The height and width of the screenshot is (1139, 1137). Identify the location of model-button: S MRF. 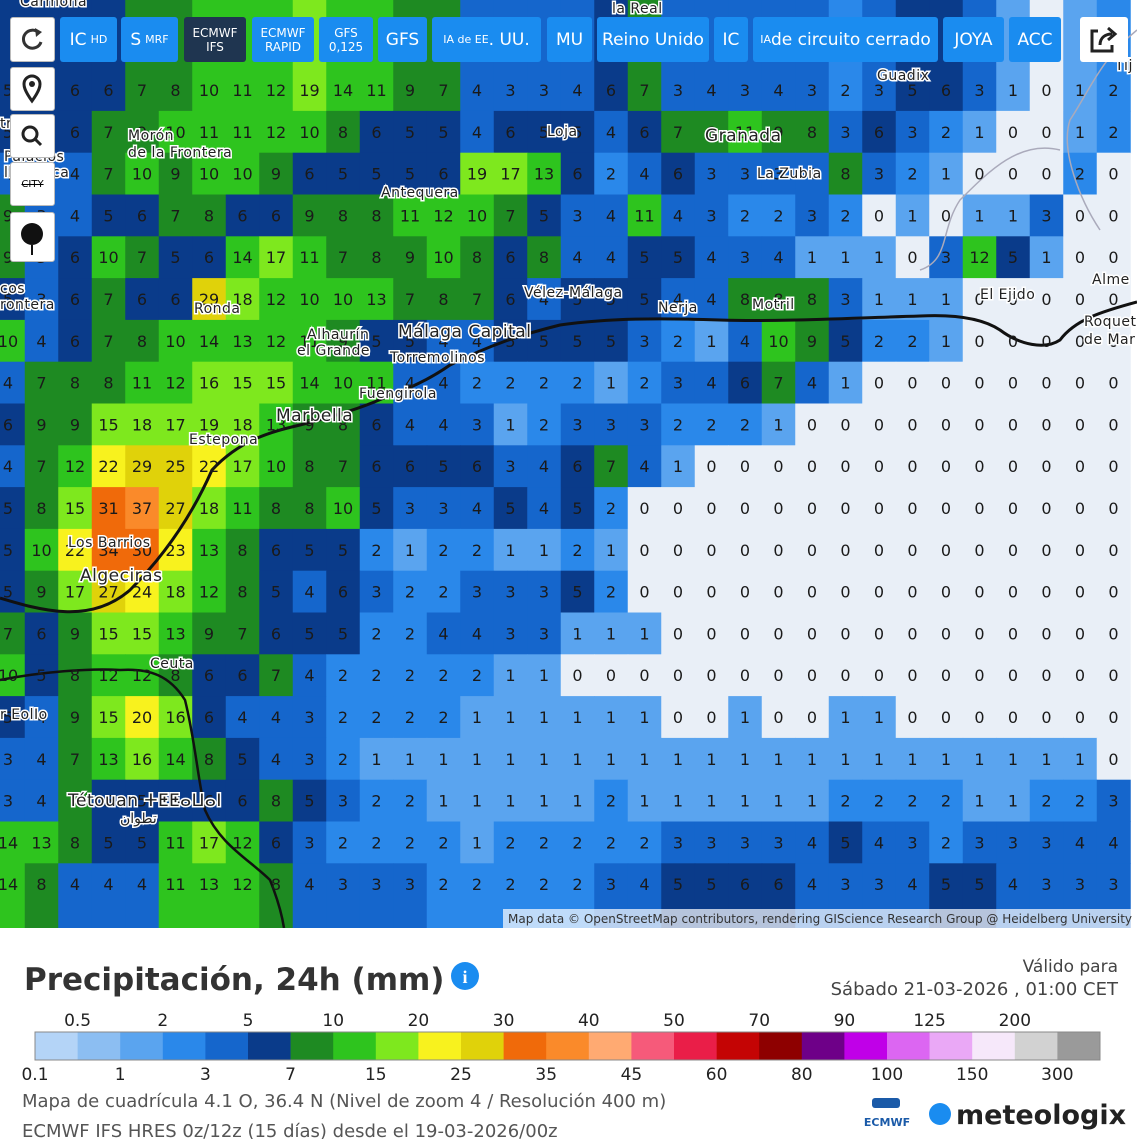
(149, 39).